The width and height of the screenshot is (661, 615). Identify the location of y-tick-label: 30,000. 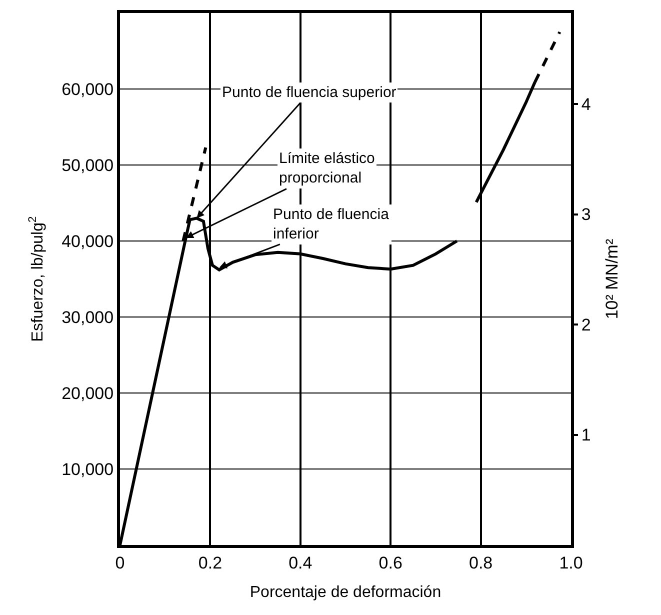
(88, 317).